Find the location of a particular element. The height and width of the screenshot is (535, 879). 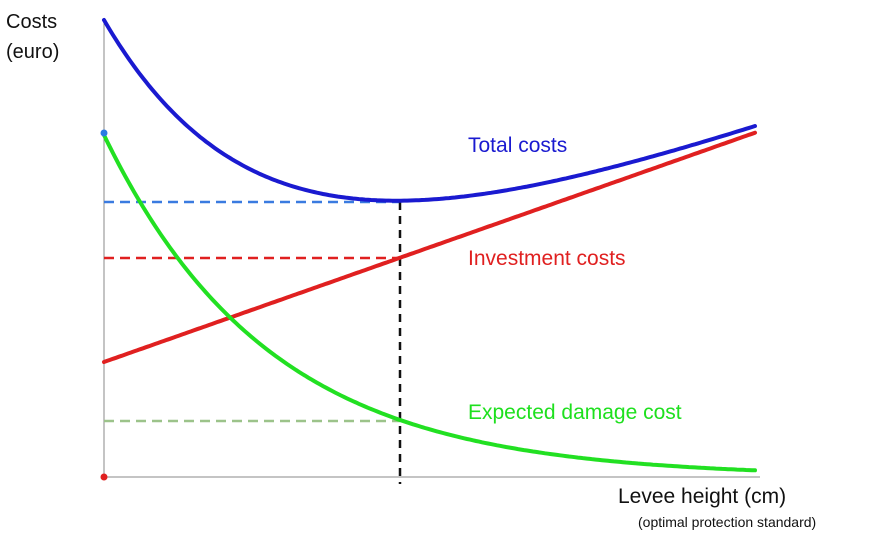

investment-label: Investment costs is located at coordinates (547, 258).